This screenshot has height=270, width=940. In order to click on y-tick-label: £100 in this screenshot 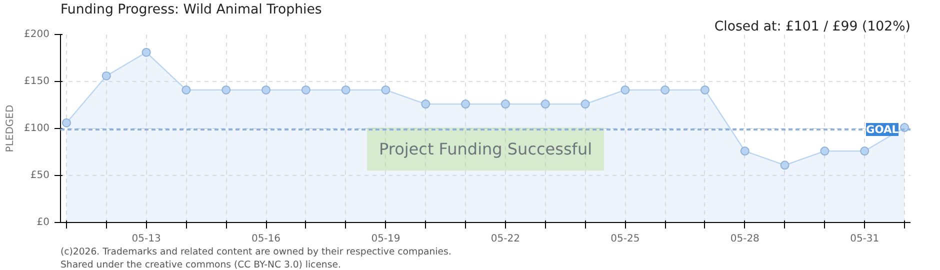, I will do `click(37, 128)`.